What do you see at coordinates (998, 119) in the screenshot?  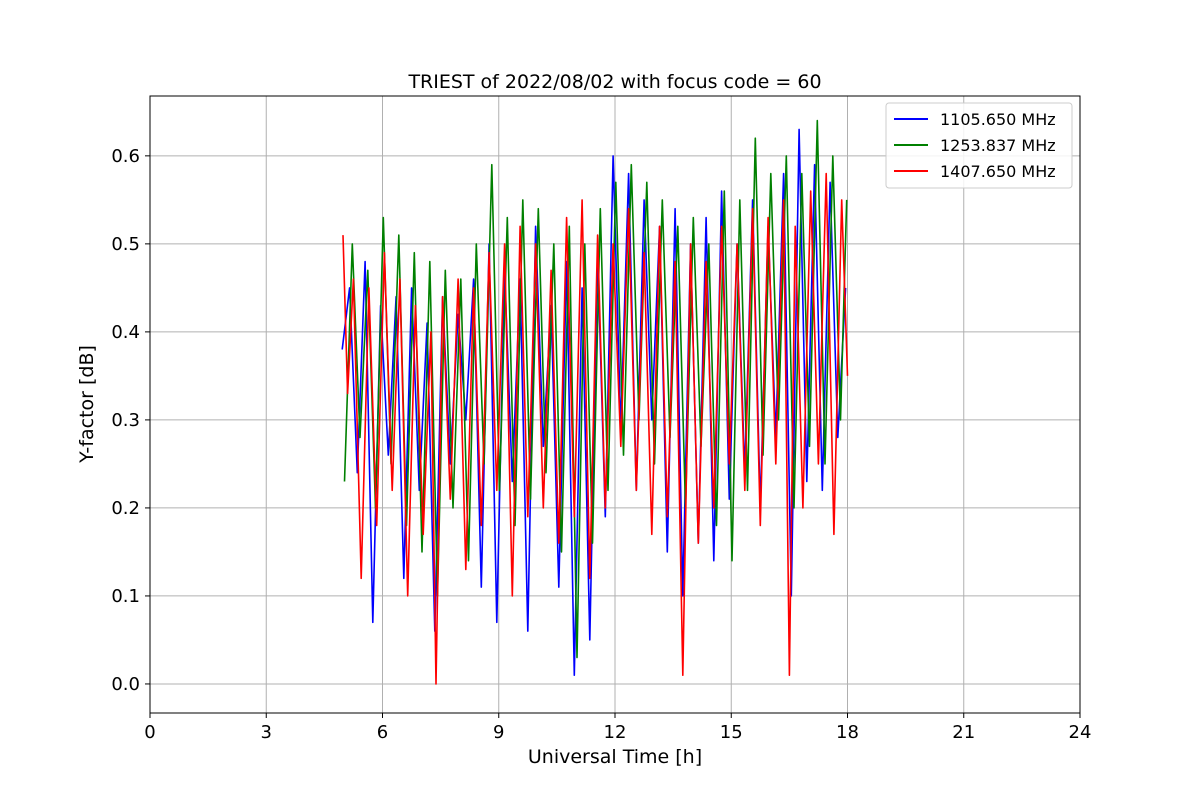 I see `legend-label: 1105.650 MHz` at bounding box center [998, 119].